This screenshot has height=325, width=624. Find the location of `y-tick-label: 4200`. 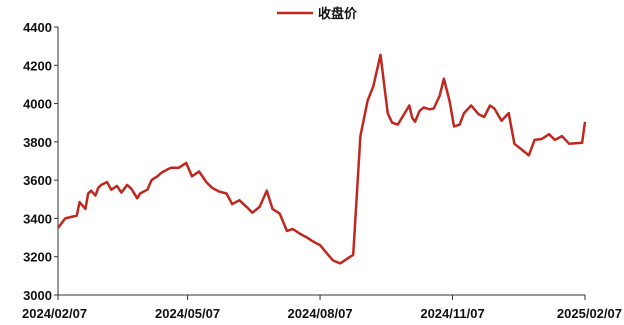

y-tick-label: 4200 is located at coordinates (37, 65).